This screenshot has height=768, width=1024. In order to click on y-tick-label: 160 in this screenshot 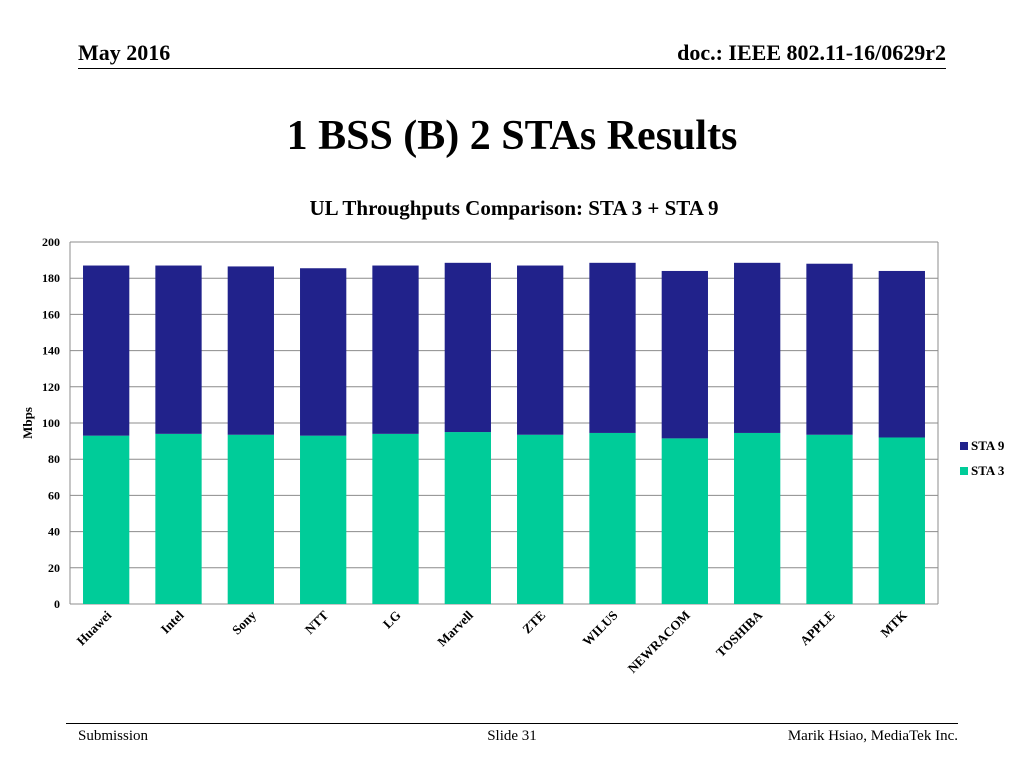, I will do `click(51, 314)`.